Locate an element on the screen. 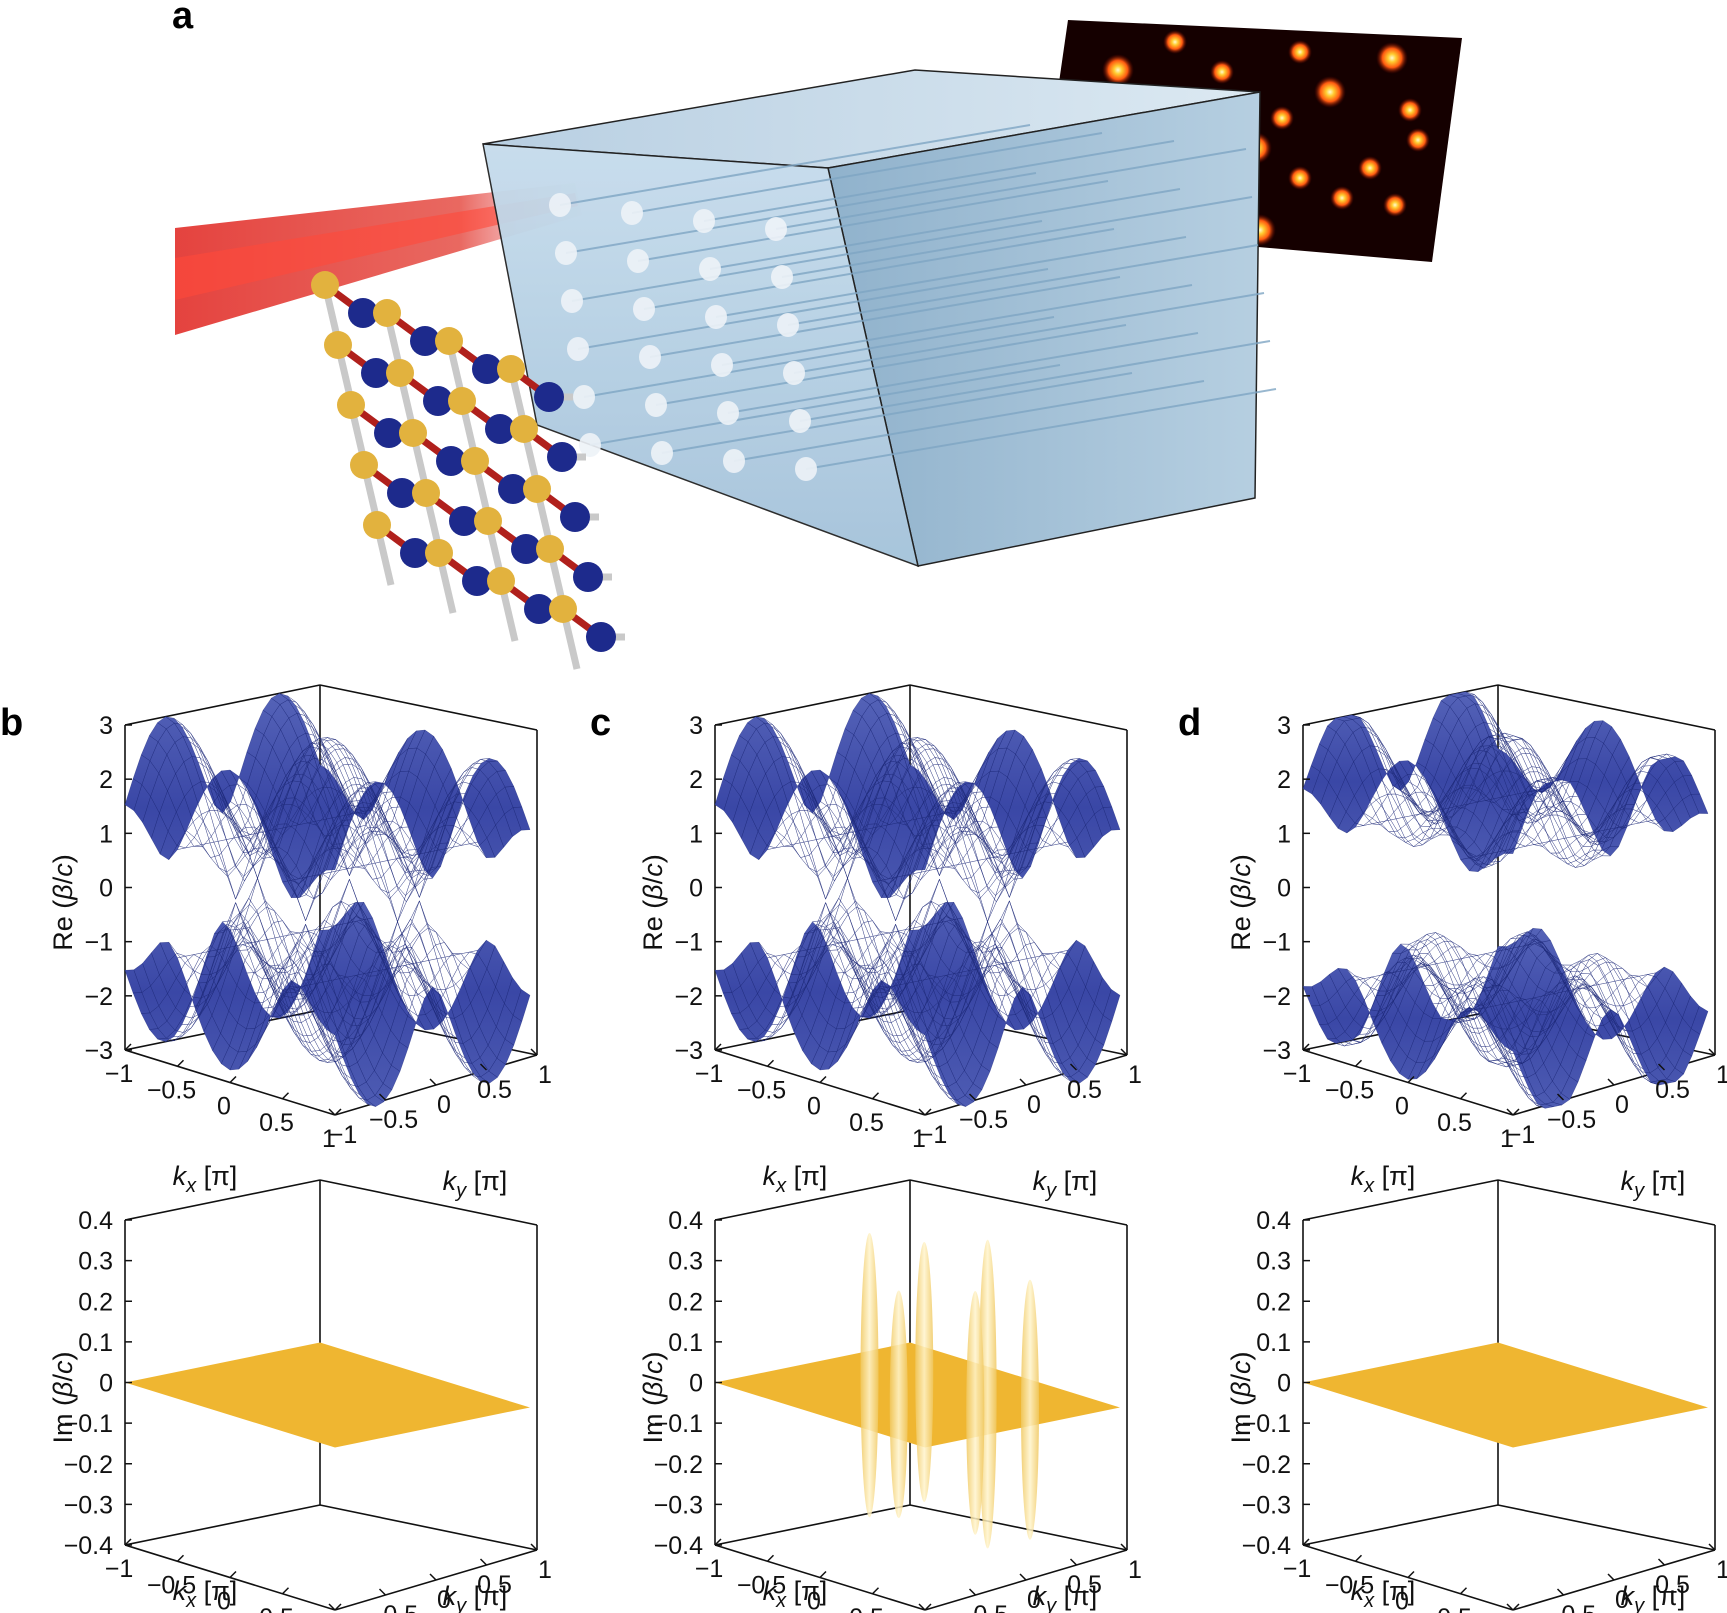 This screenshot has height=1613, width=1727. axis-label-part: Re ( is located at coordinates (1241, 925).